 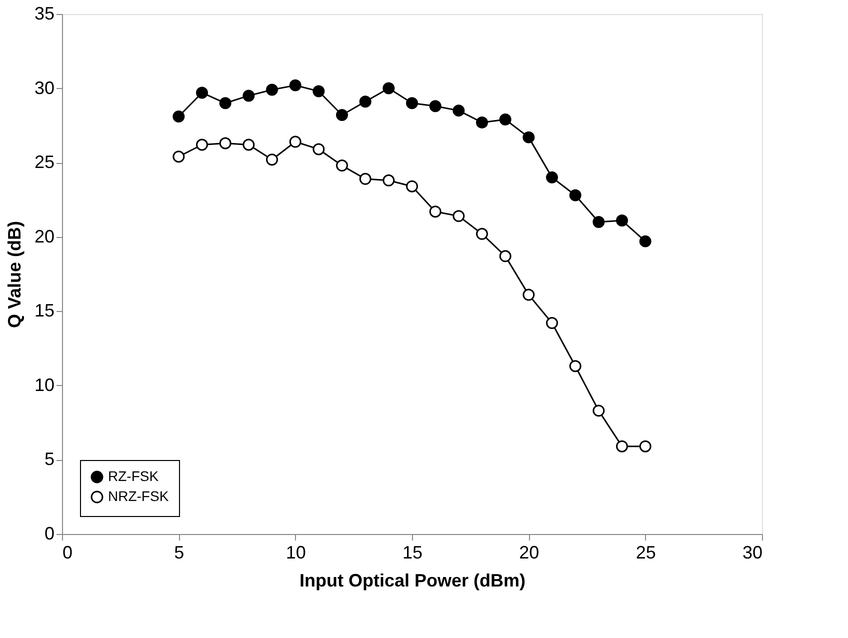 I want to click on y-tick-label: 0, so click(x=49, y=534).